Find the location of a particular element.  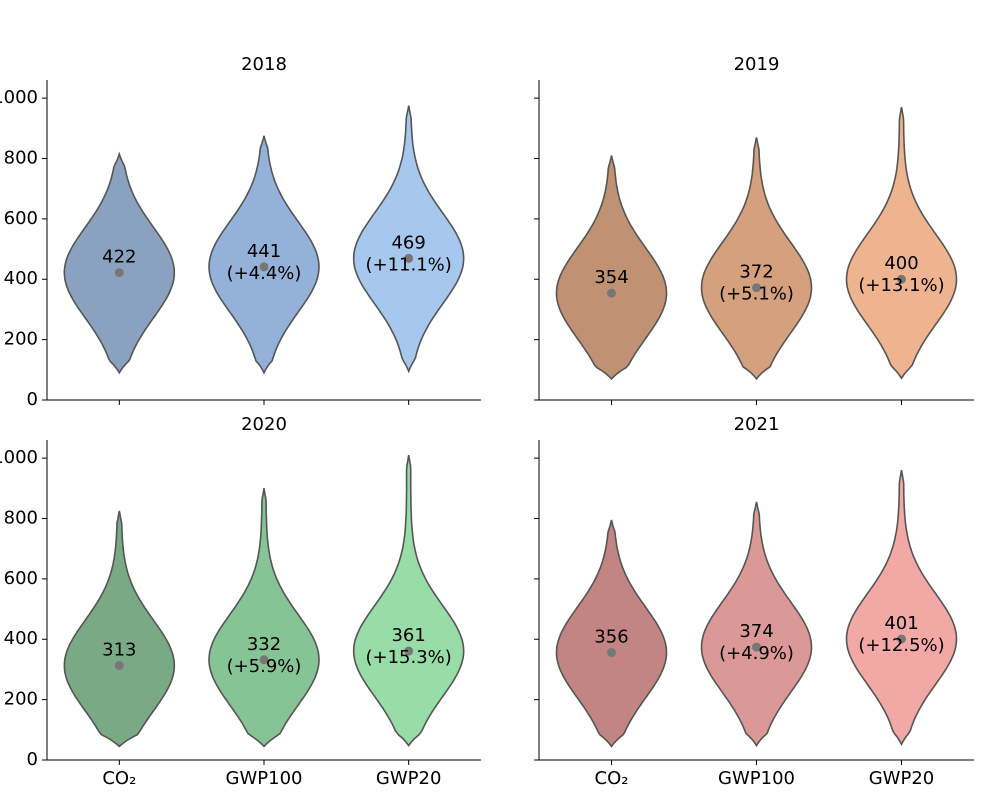

value-label: 374 is located at coordinates (756, 631).